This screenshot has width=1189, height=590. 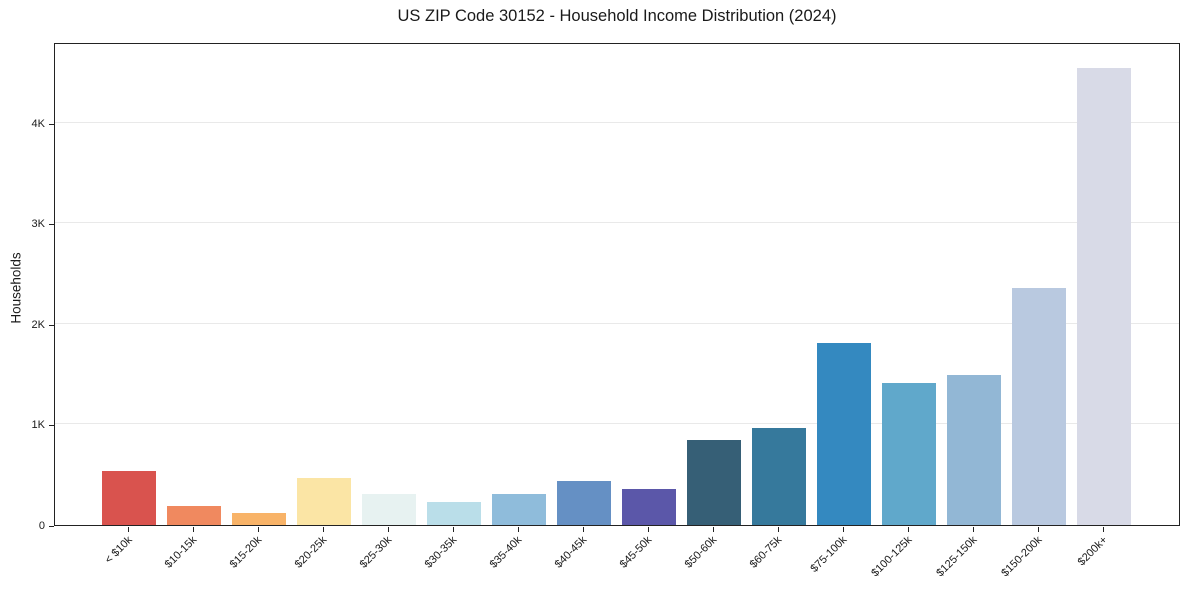 I want to click on x-tick-label: $15-20k, so click(x=246, y=552).